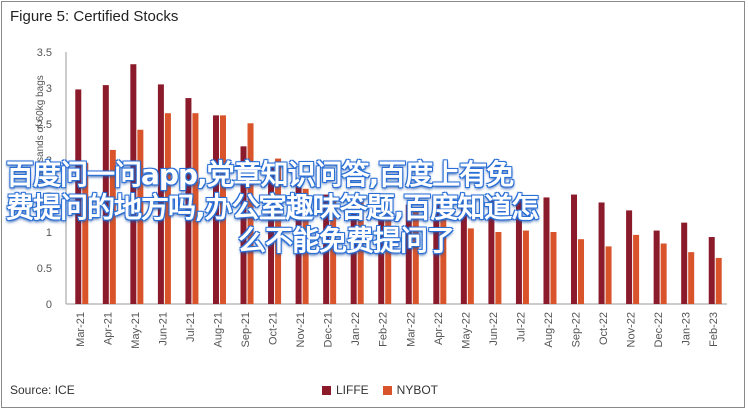  I want to click on y-axis-title: Thousands of 60kg bags, so click(40, 130).